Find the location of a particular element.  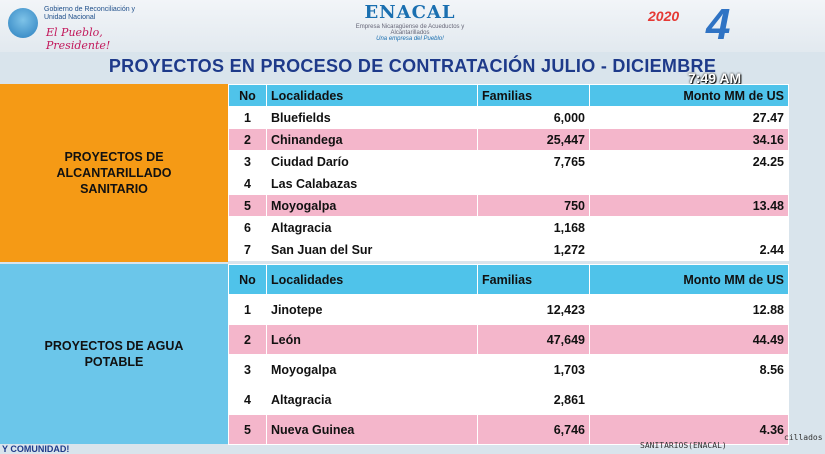

table-row: 5 Nueva Guinea 6,746 4.36 is located at coordinates (508, 429).